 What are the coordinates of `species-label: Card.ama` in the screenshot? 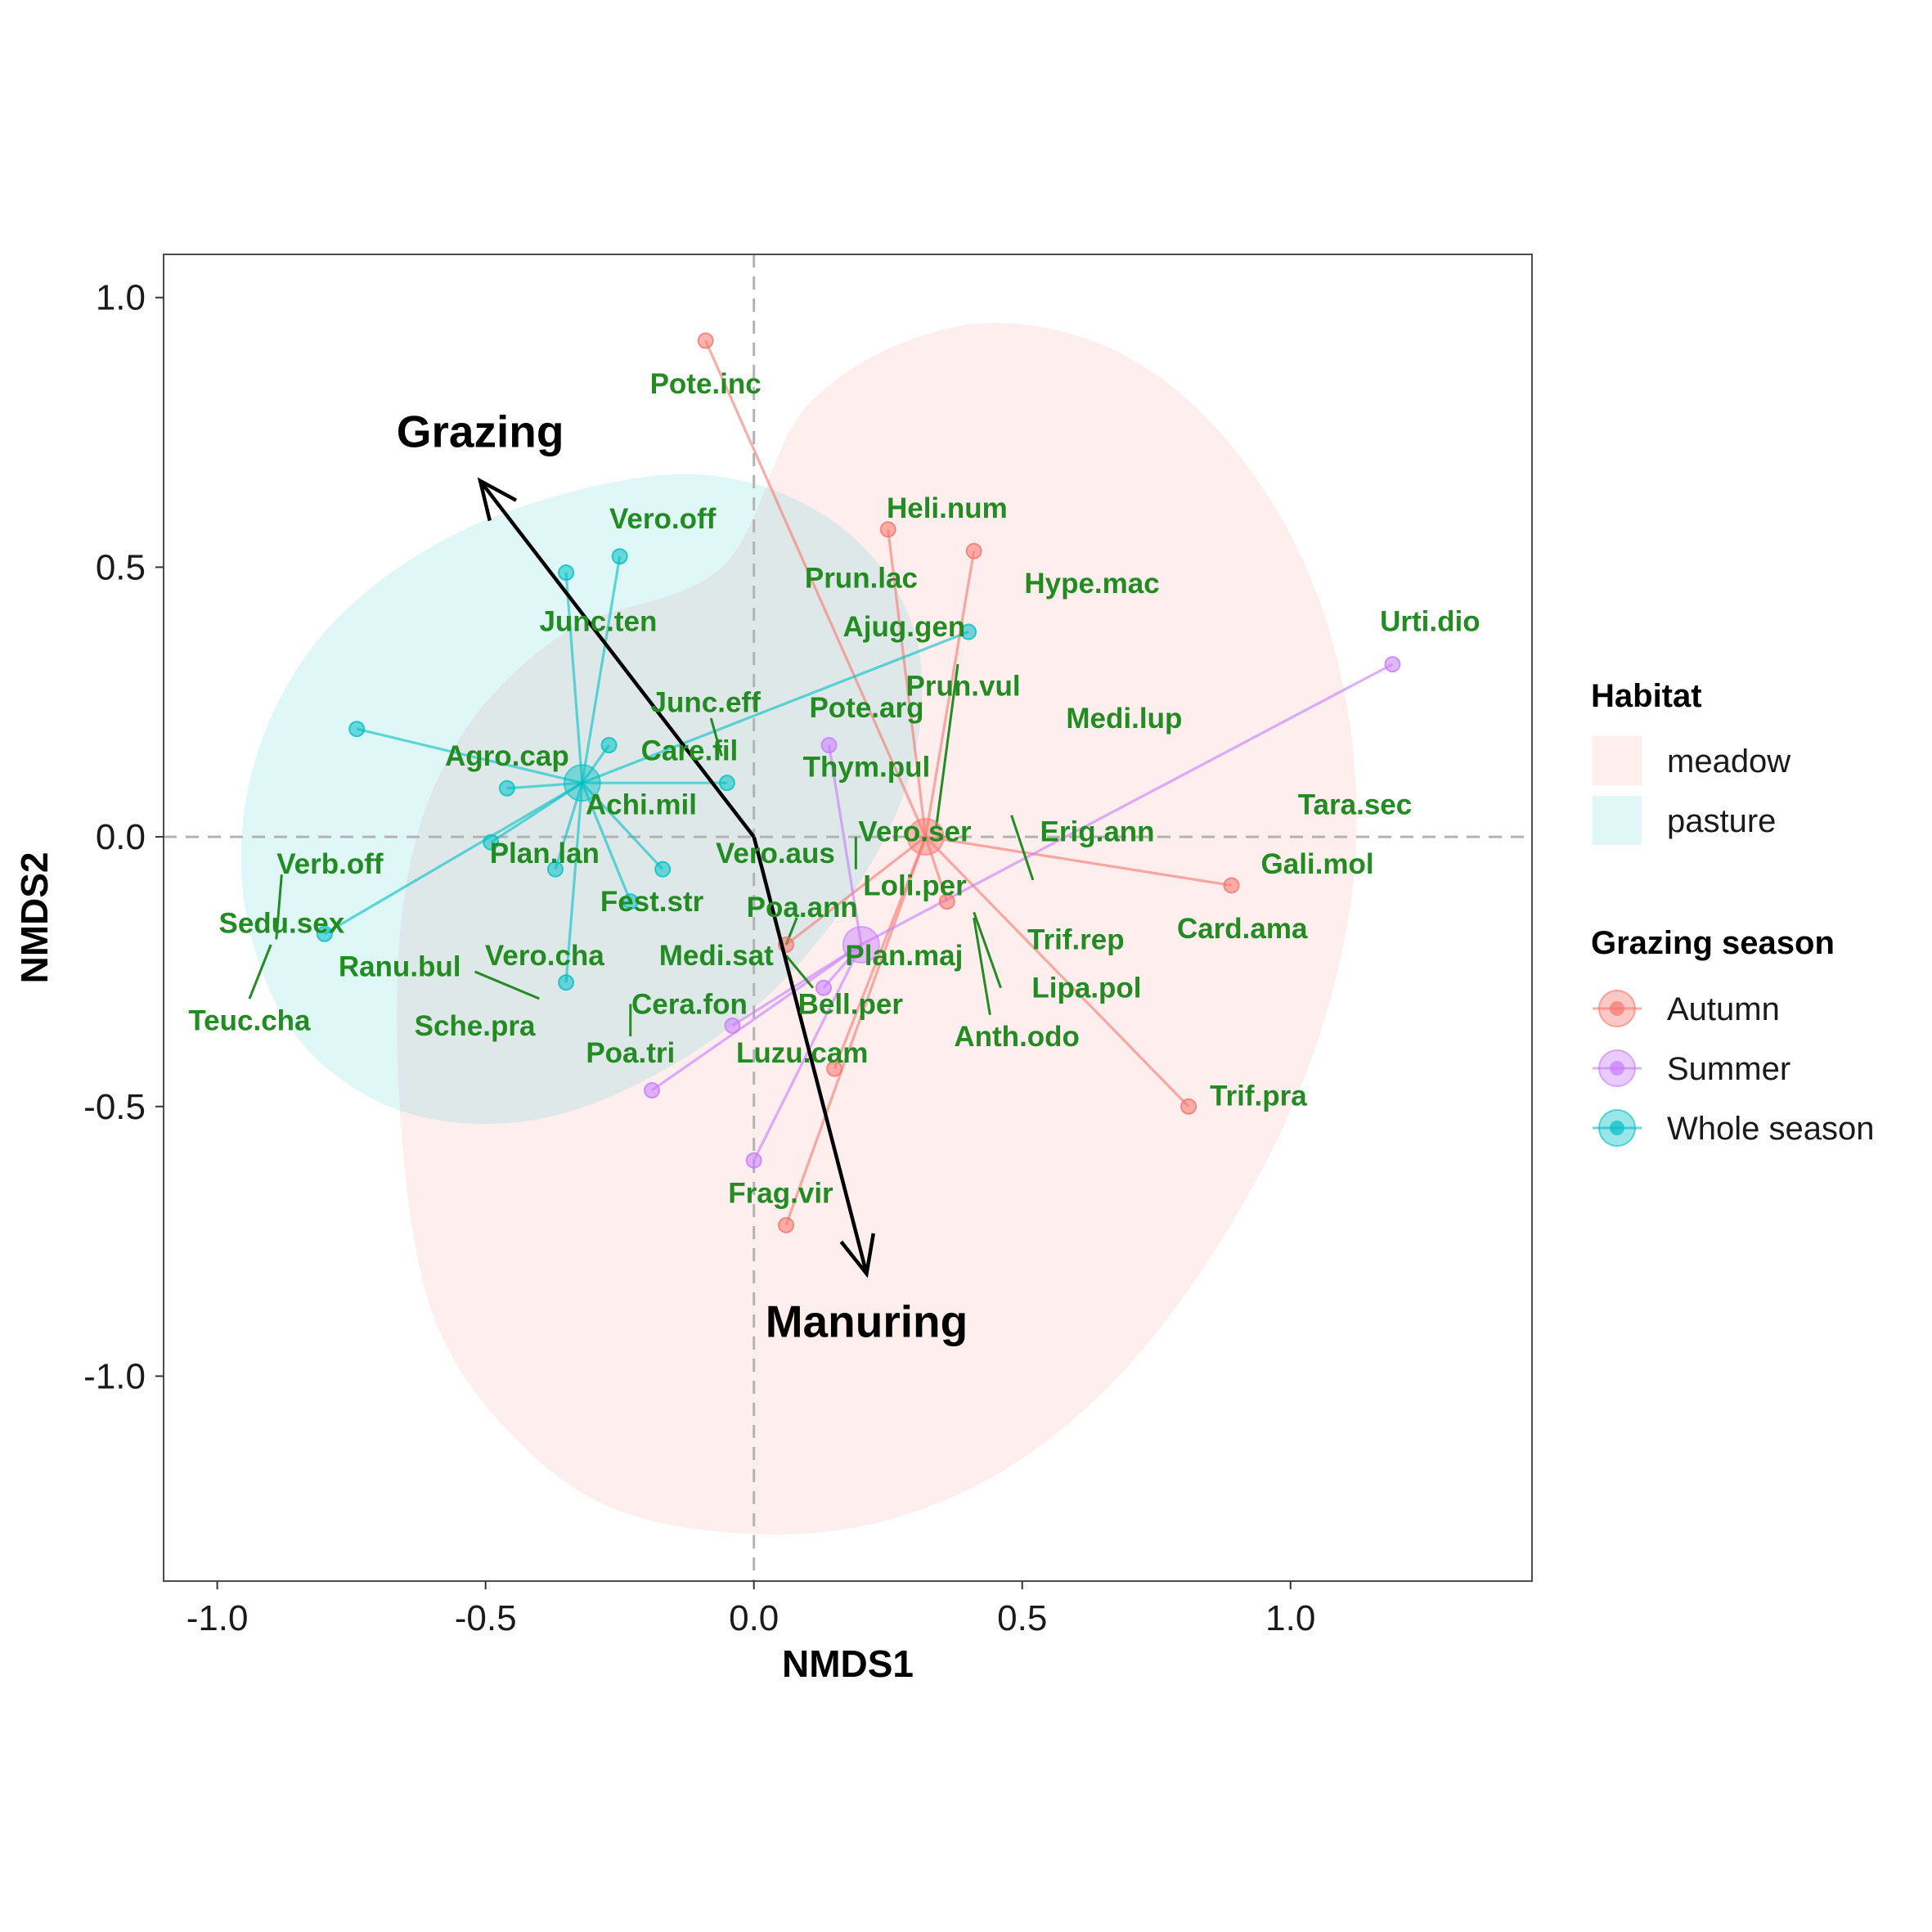 It's located at (1242, 929).